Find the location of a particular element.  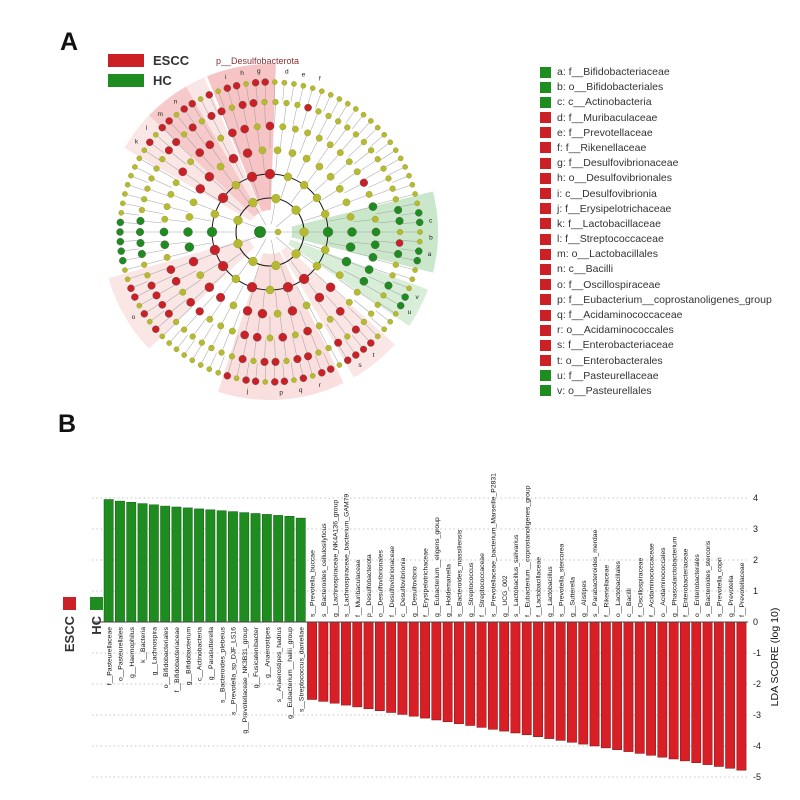

escc-bar-label: p__Desulfobacterota is located at coordinates (369, 585).